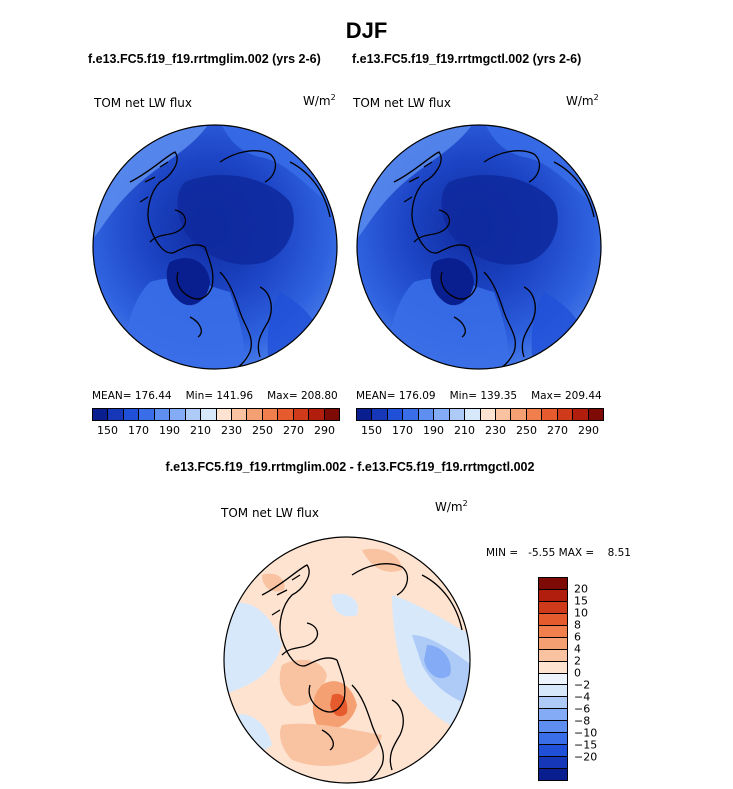 This screenshot has height=789, width=733. Describe the element at coordinates (582, 685) in the screenshot. I see `colorbar-tick-label: −2` at that location.